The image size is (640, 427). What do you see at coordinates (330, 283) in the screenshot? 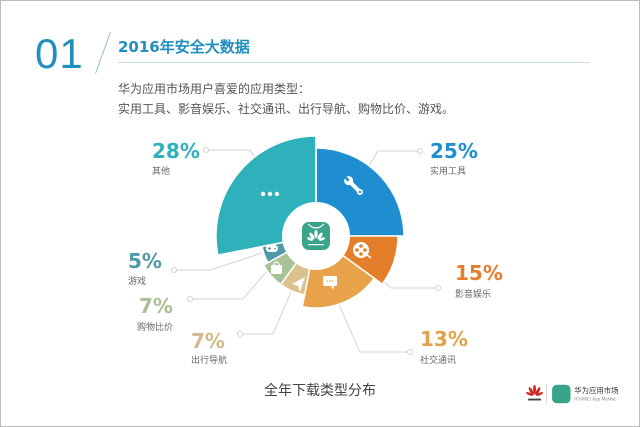
I see `chat-bubble-icon` at bounding box center [330, 283].